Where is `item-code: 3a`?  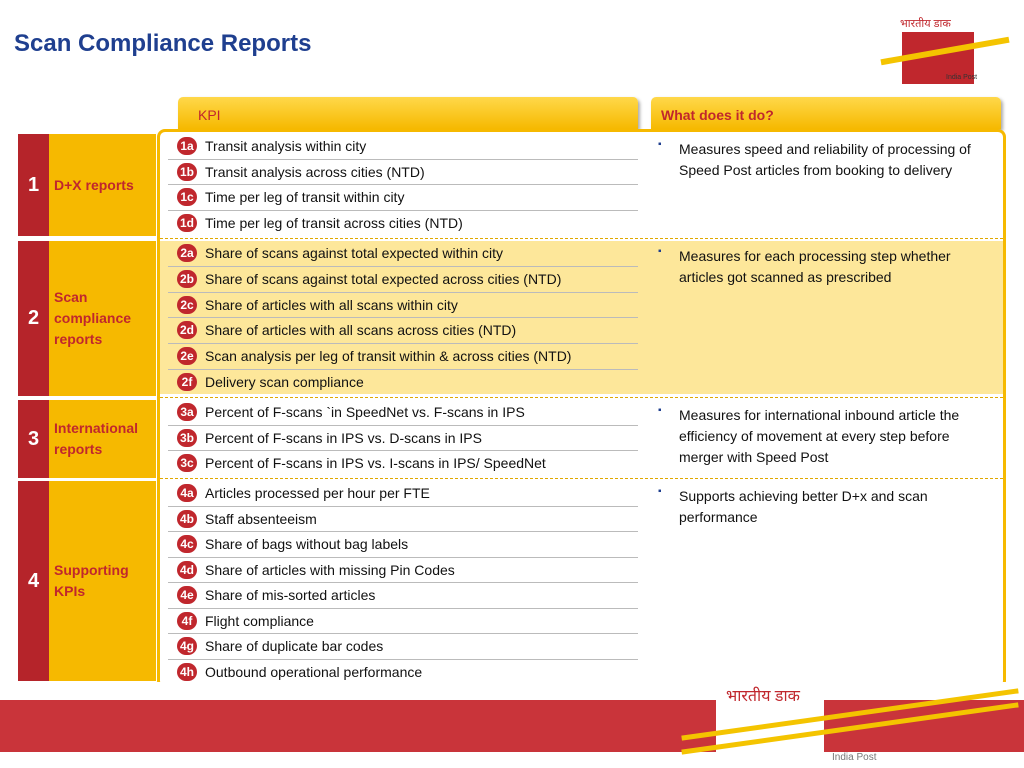
item-code: 3a is located at coordinates (187, 412).